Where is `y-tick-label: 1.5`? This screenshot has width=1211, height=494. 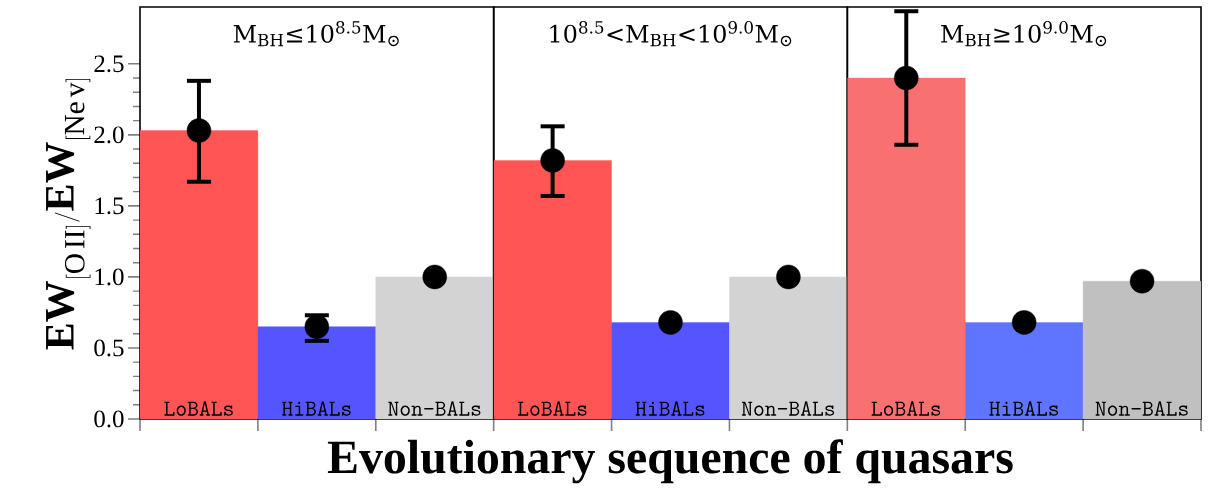
y-tick-label: 1.5 is located at coordinates (109, 206).